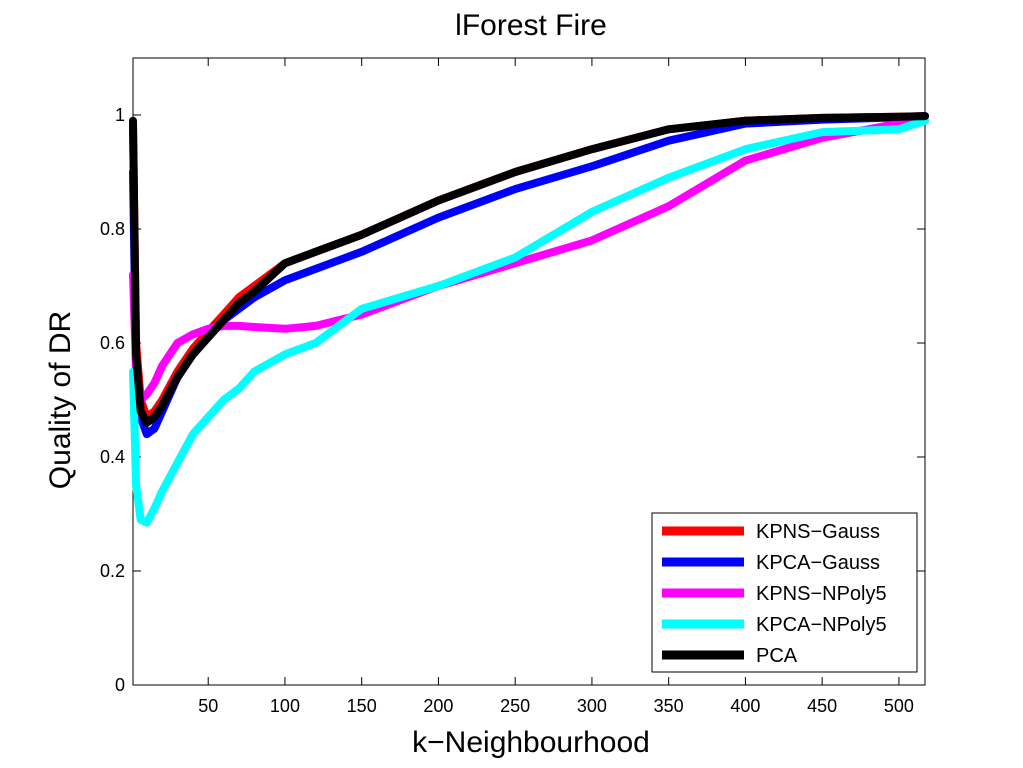 The height and width of the screenshot is (768, 1023). I want to click on x-tick-label: 450, so click(822, 706).